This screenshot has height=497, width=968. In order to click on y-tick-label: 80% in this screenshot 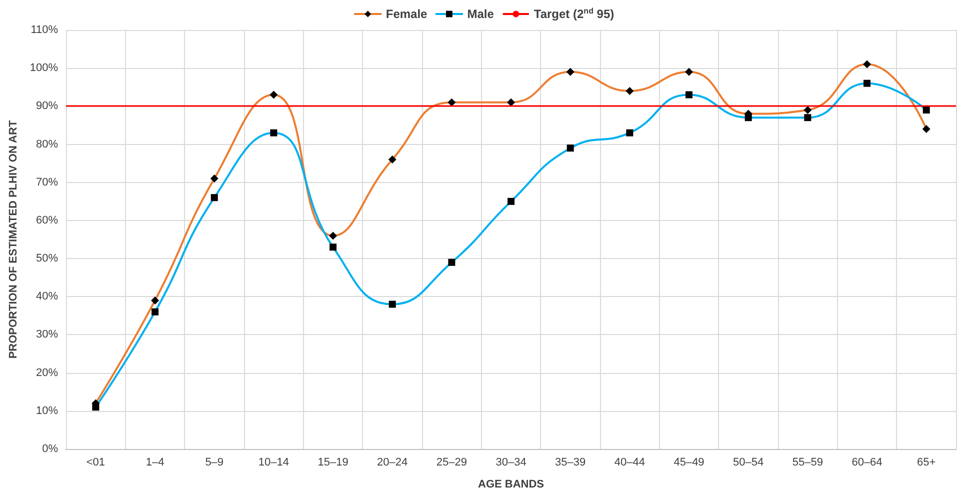, I will do `click(47, 144)`.